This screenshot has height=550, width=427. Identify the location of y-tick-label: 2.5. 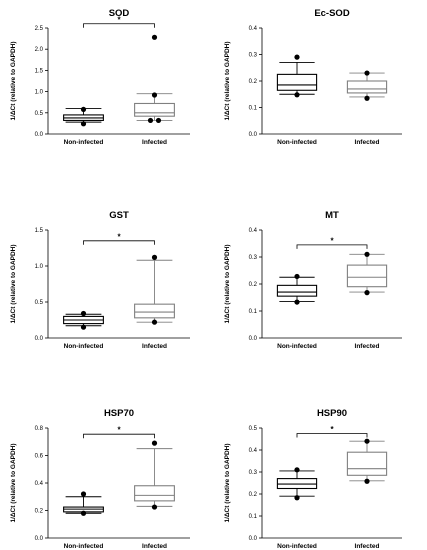
(39, 29).